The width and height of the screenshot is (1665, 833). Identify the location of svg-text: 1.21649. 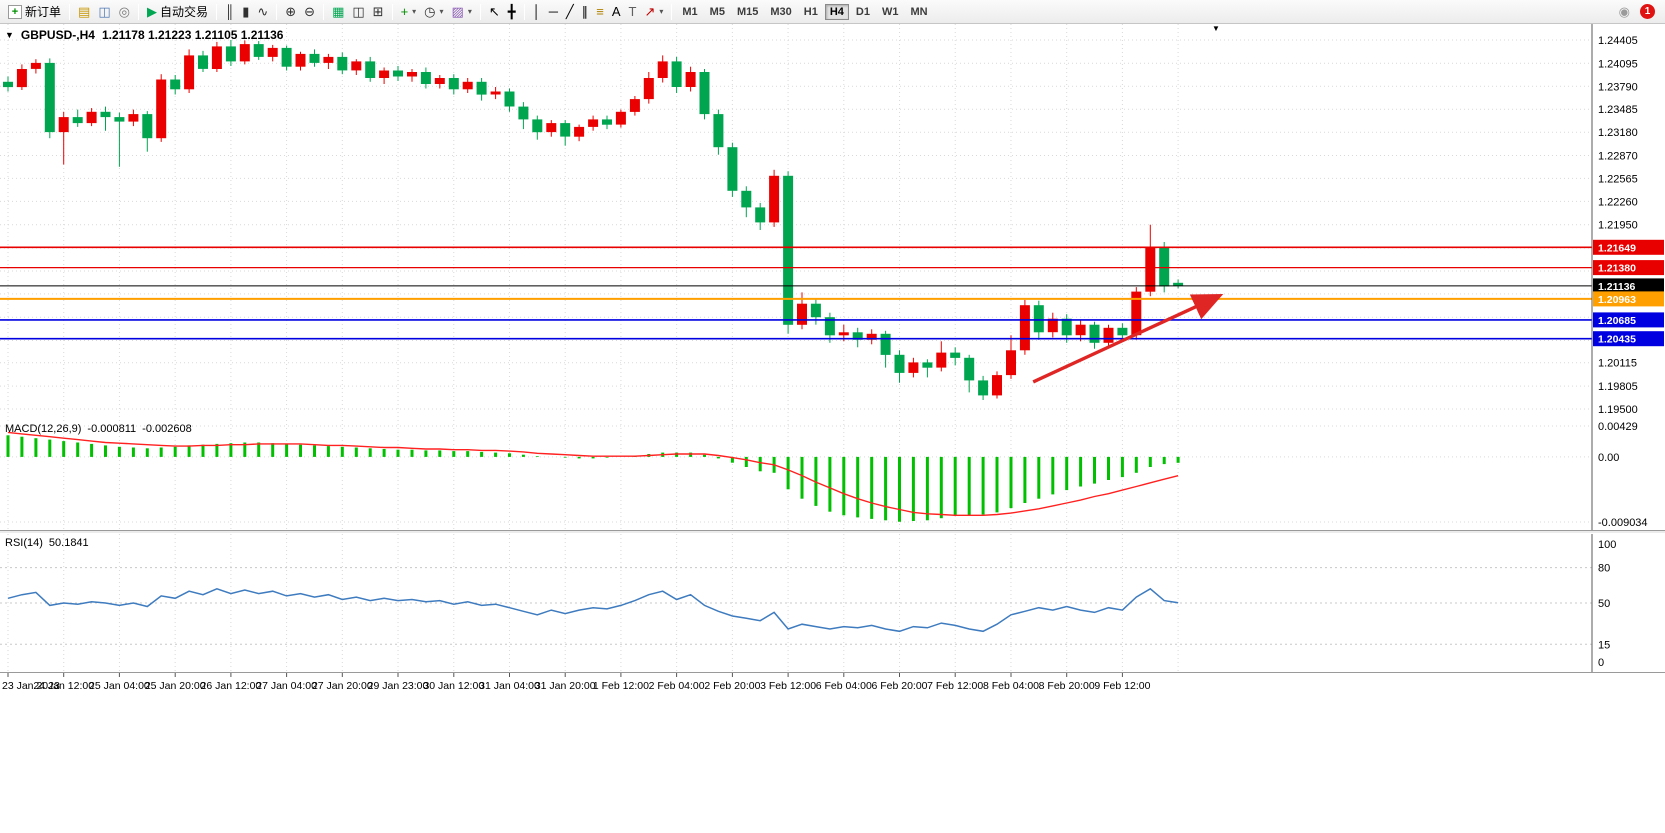
(1617, 248).